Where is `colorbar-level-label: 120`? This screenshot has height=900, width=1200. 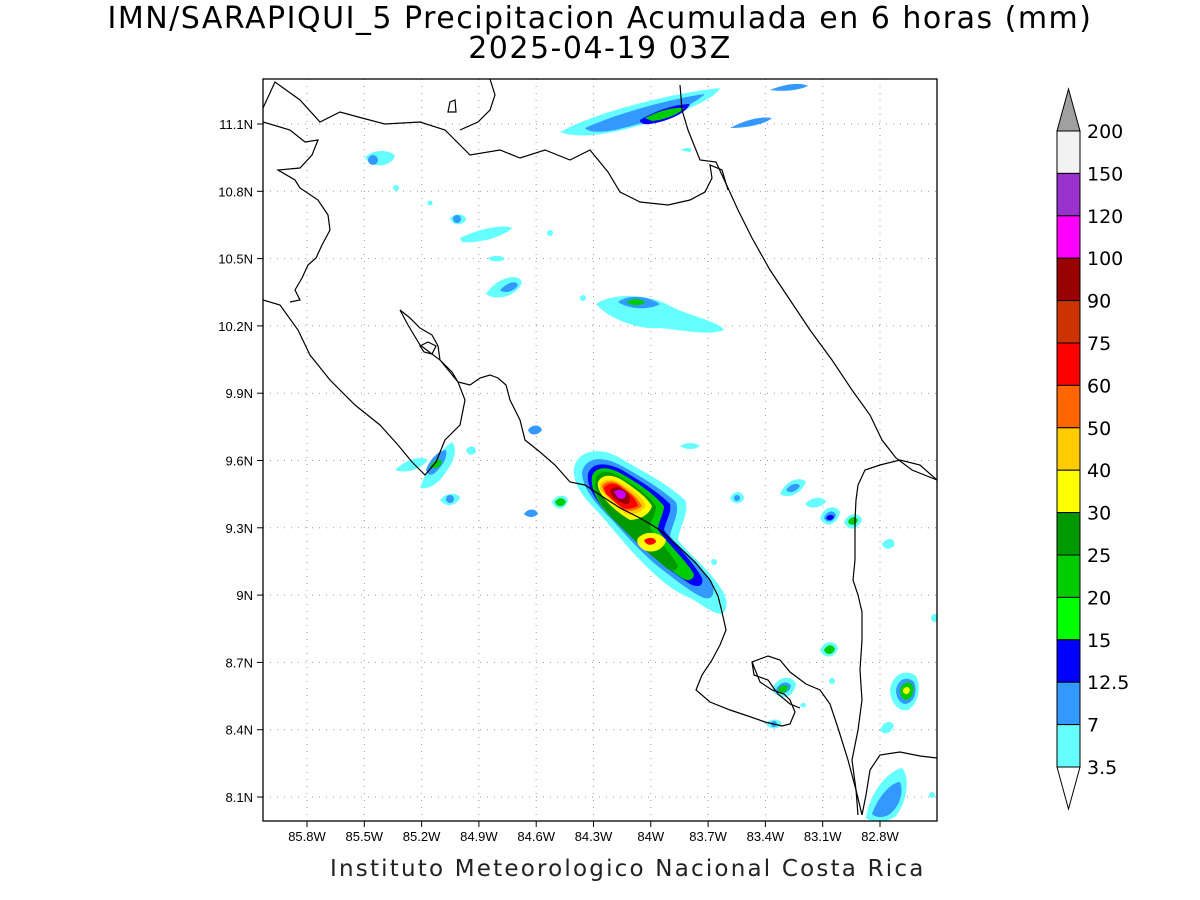
colorbar-level-label: 120 is located at coordinates (1105, 217).